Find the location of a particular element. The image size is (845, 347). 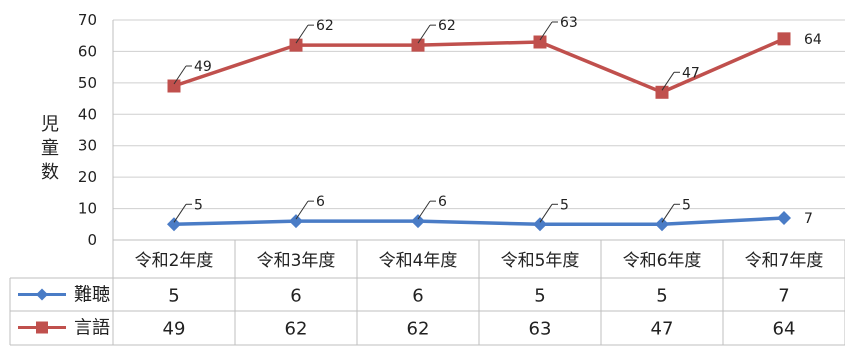

table-cell: 49 is located at coordinates (174, 329).